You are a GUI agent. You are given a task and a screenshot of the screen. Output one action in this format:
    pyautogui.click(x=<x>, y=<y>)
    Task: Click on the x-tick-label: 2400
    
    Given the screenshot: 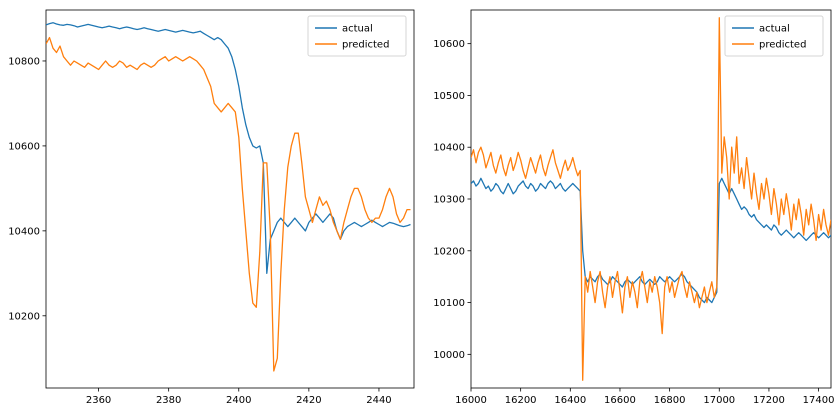 What is the action you would take?
    pyautogui.click(x=238, y=400)
    